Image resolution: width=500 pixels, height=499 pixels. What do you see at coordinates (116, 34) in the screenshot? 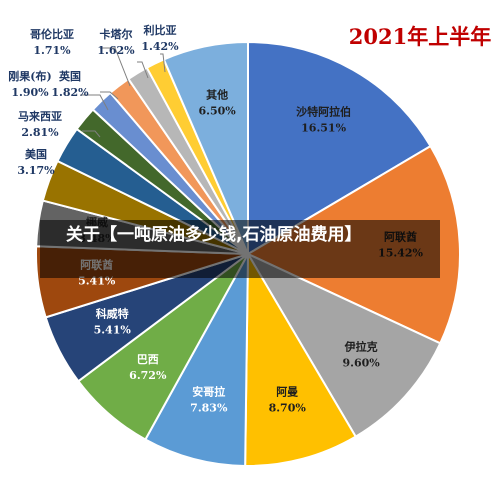
I see `slice-name-label: 卡塔尔` at bounding box center [116, 34].